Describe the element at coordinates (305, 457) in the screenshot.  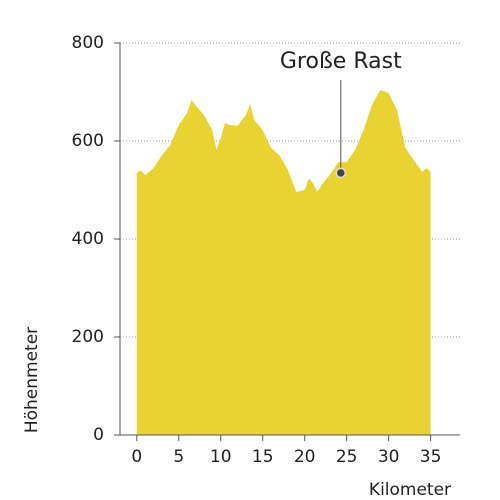
I see `x-tick-label: 20` at that location.